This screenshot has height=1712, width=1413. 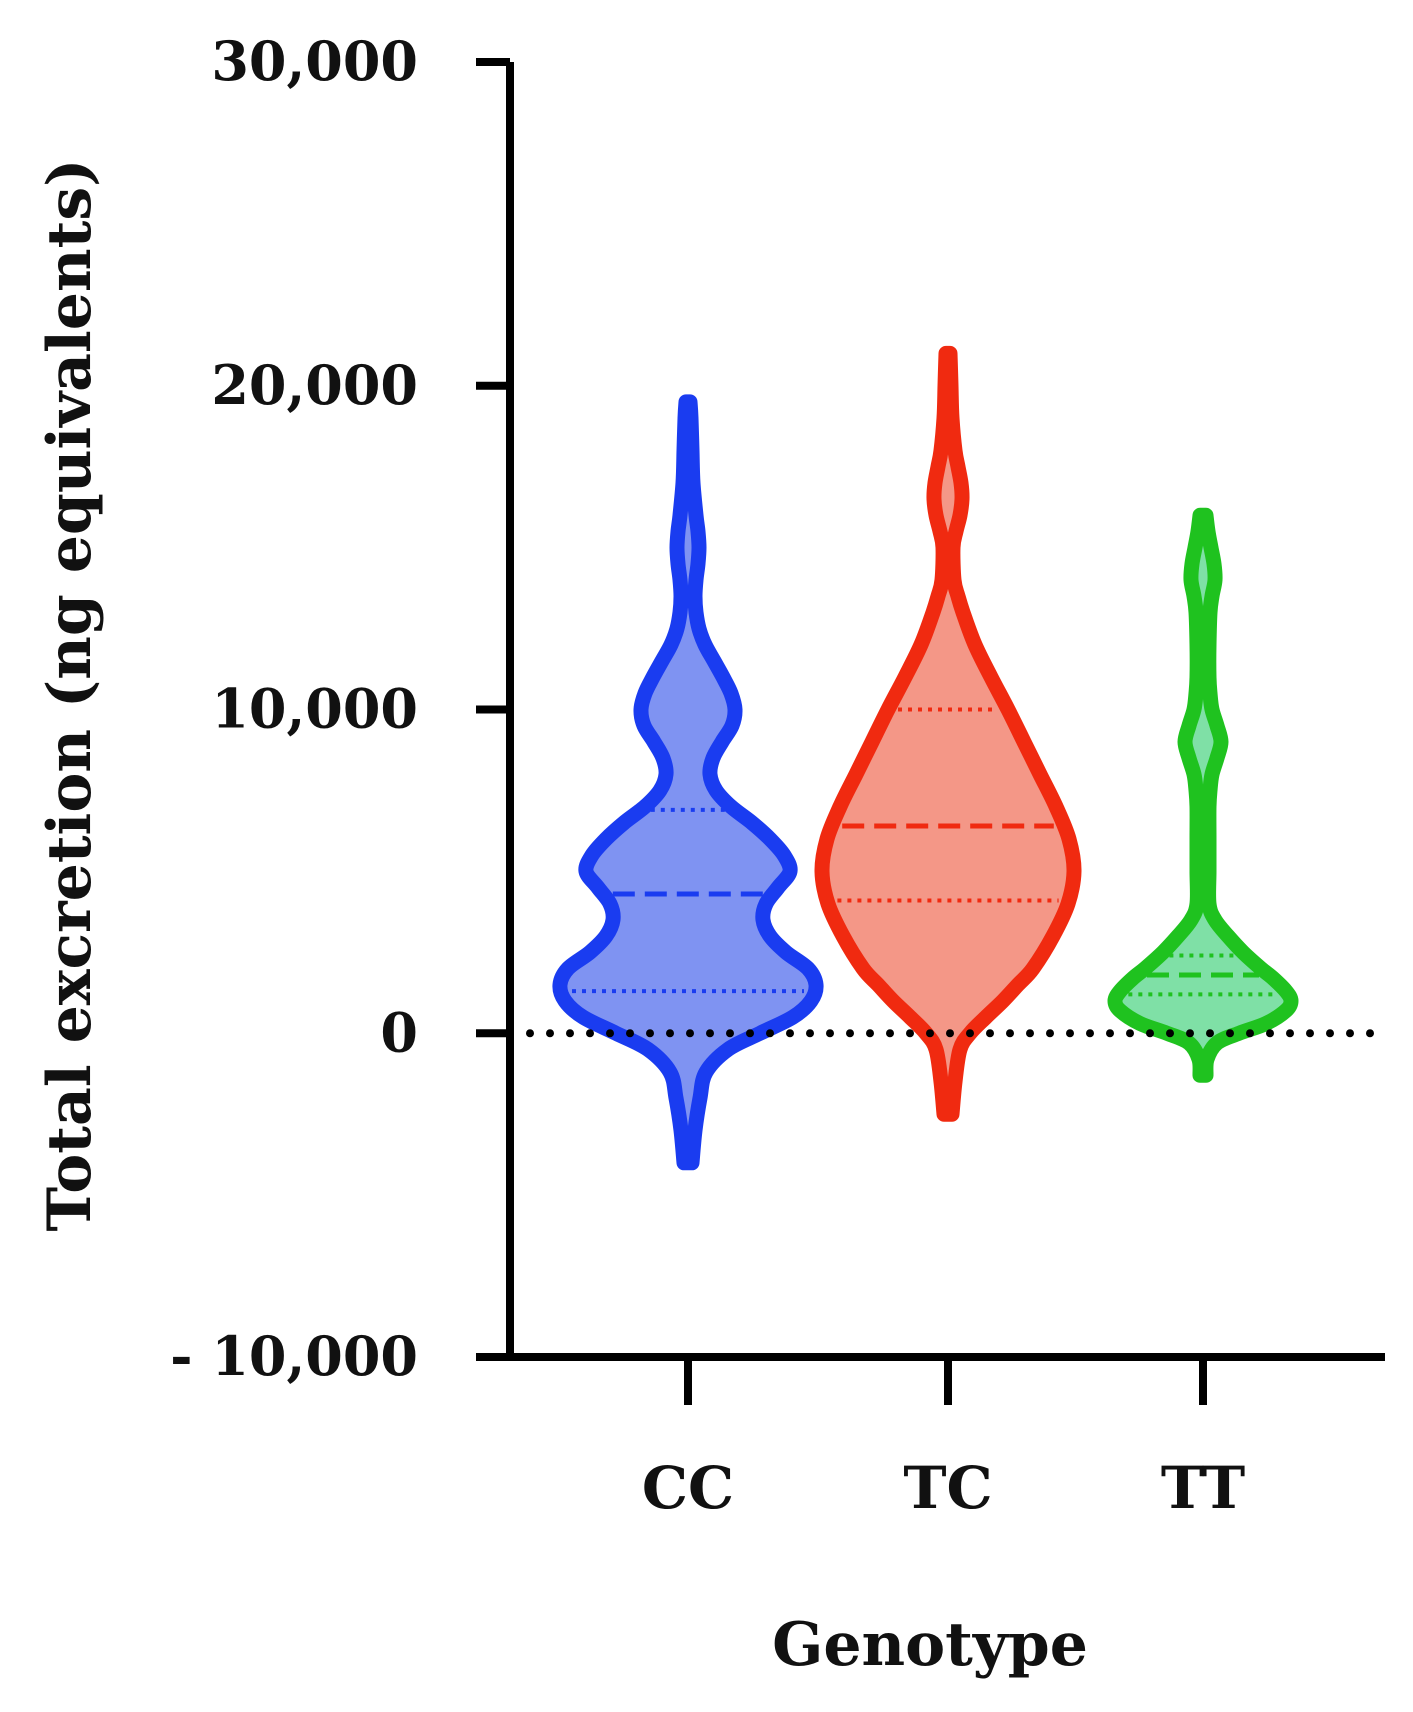 What do you see at coordinates (314, 61) in the screenshot?
I see `y-tick-label: 30,000` at bounding box center [314, 61].